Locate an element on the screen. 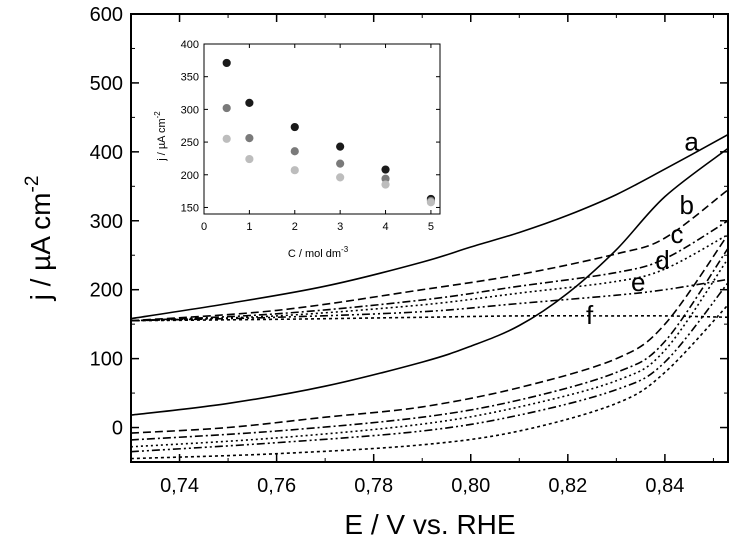 The width and height of the screenshot is (747, 555). main-x-tick-label: 0,76 is located at coordinates (276, 486).